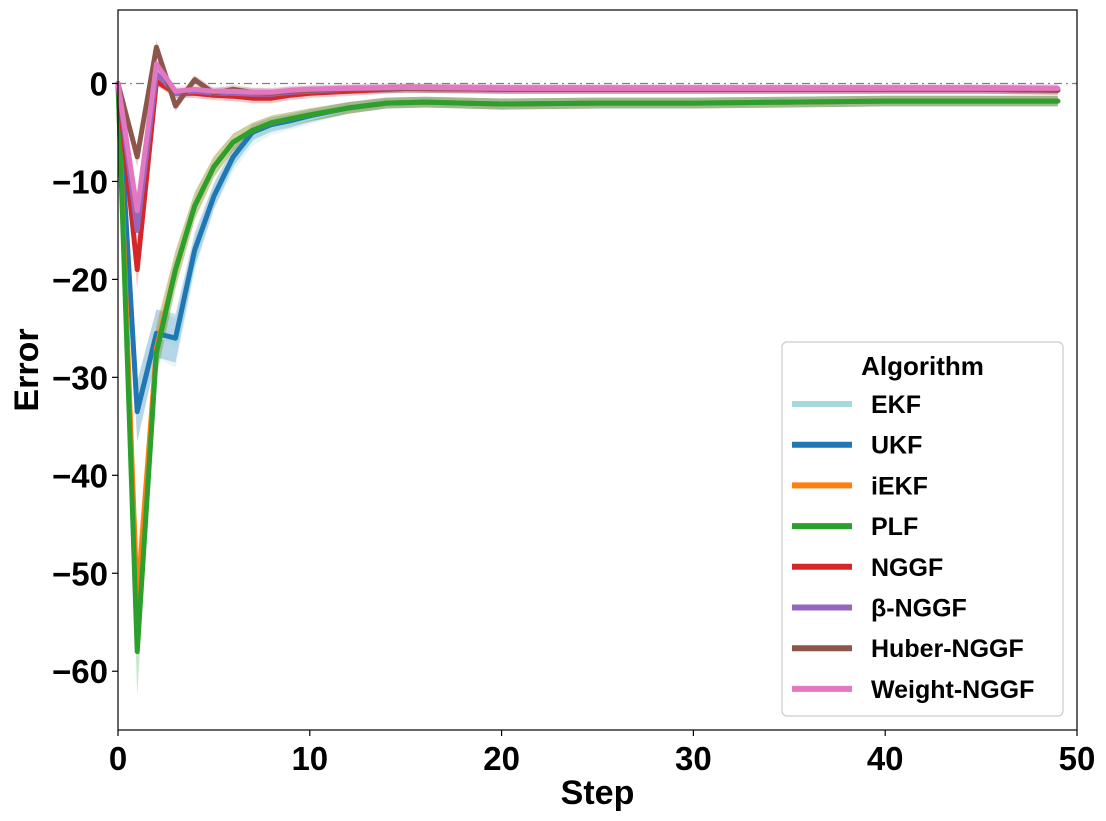  Describe the element at coordinates (947, 649) in the screenshot. I see `legend-label: Huber-NGGF` at that location.